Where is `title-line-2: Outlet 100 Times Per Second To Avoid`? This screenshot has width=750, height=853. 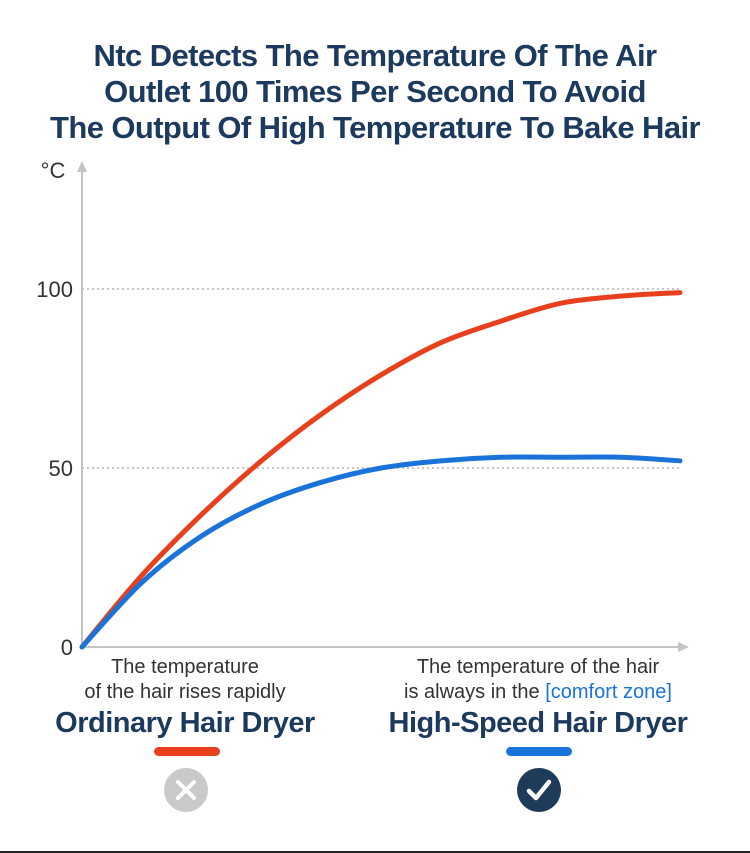
title-line-2: Outlet 100 Times Per Second To Avoid is located at coordinates (375, 91).